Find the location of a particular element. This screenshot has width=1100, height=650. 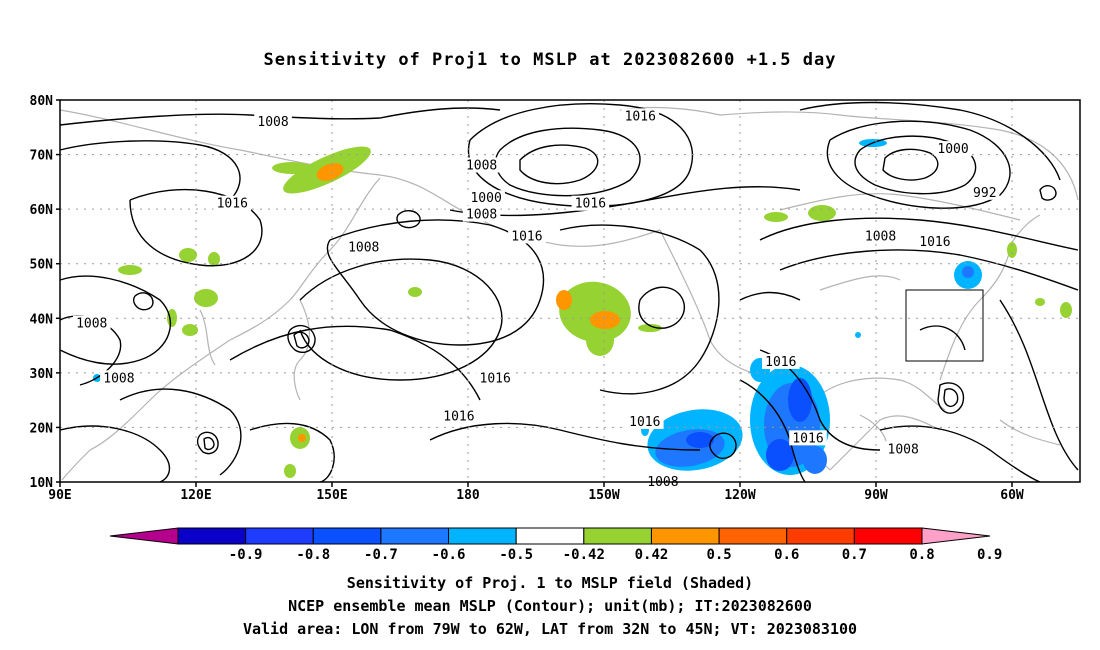

colorbar-label: -0.8 is located at coordinates (313, 555).